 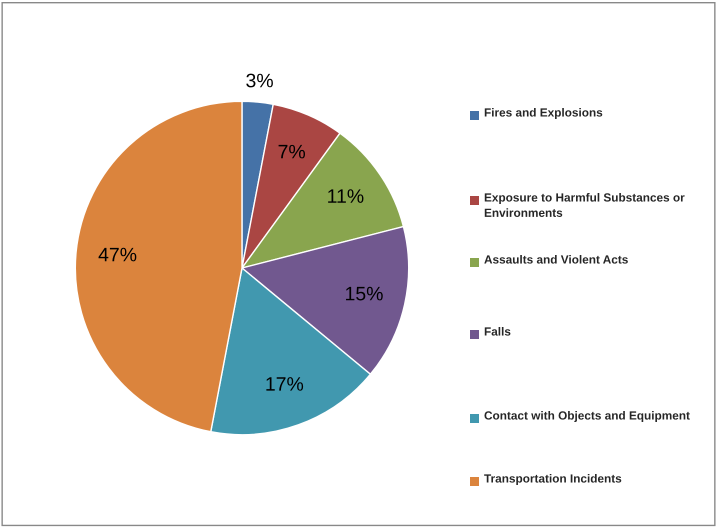 What do you see at coordinates (587, 416) in the screenshot?
I see `legend-label: Contact with Objects and Equipment` at bounding box center [587, 416].